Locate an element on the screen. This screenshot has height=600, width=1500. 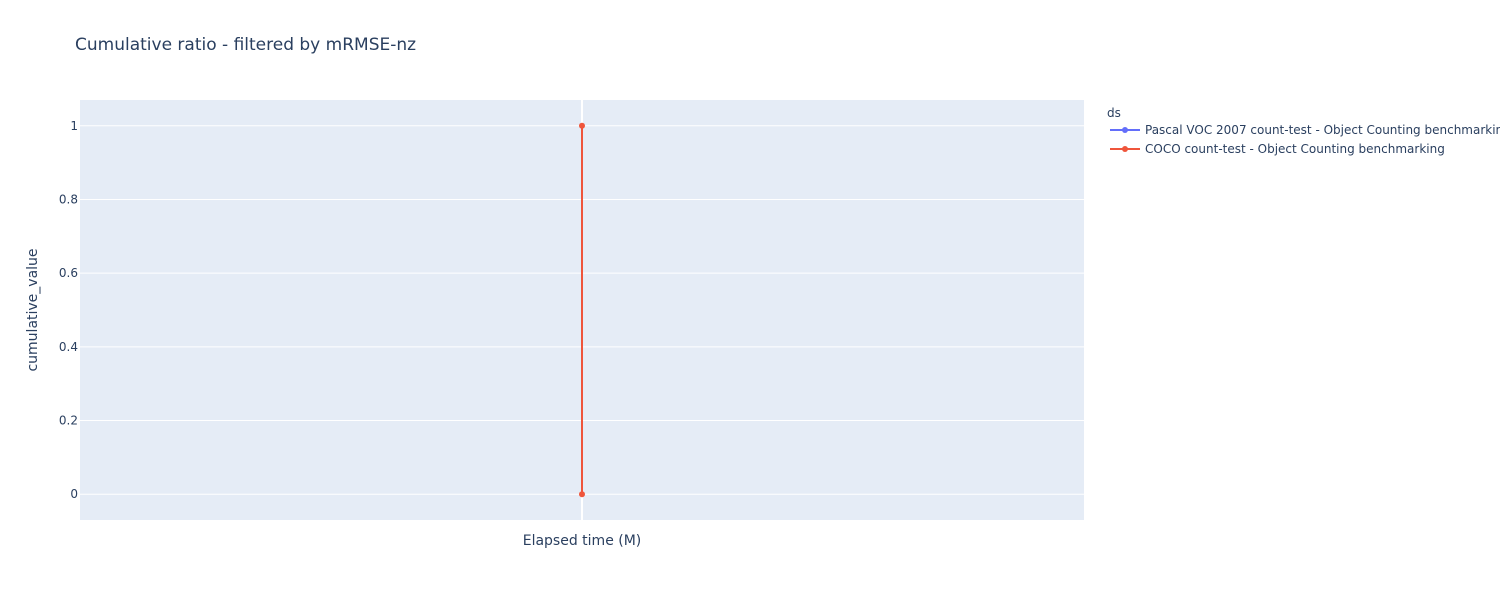
chart-title: Cumulative ratio - filtered by mRMSE-nz is located at coordinates (245, 45).